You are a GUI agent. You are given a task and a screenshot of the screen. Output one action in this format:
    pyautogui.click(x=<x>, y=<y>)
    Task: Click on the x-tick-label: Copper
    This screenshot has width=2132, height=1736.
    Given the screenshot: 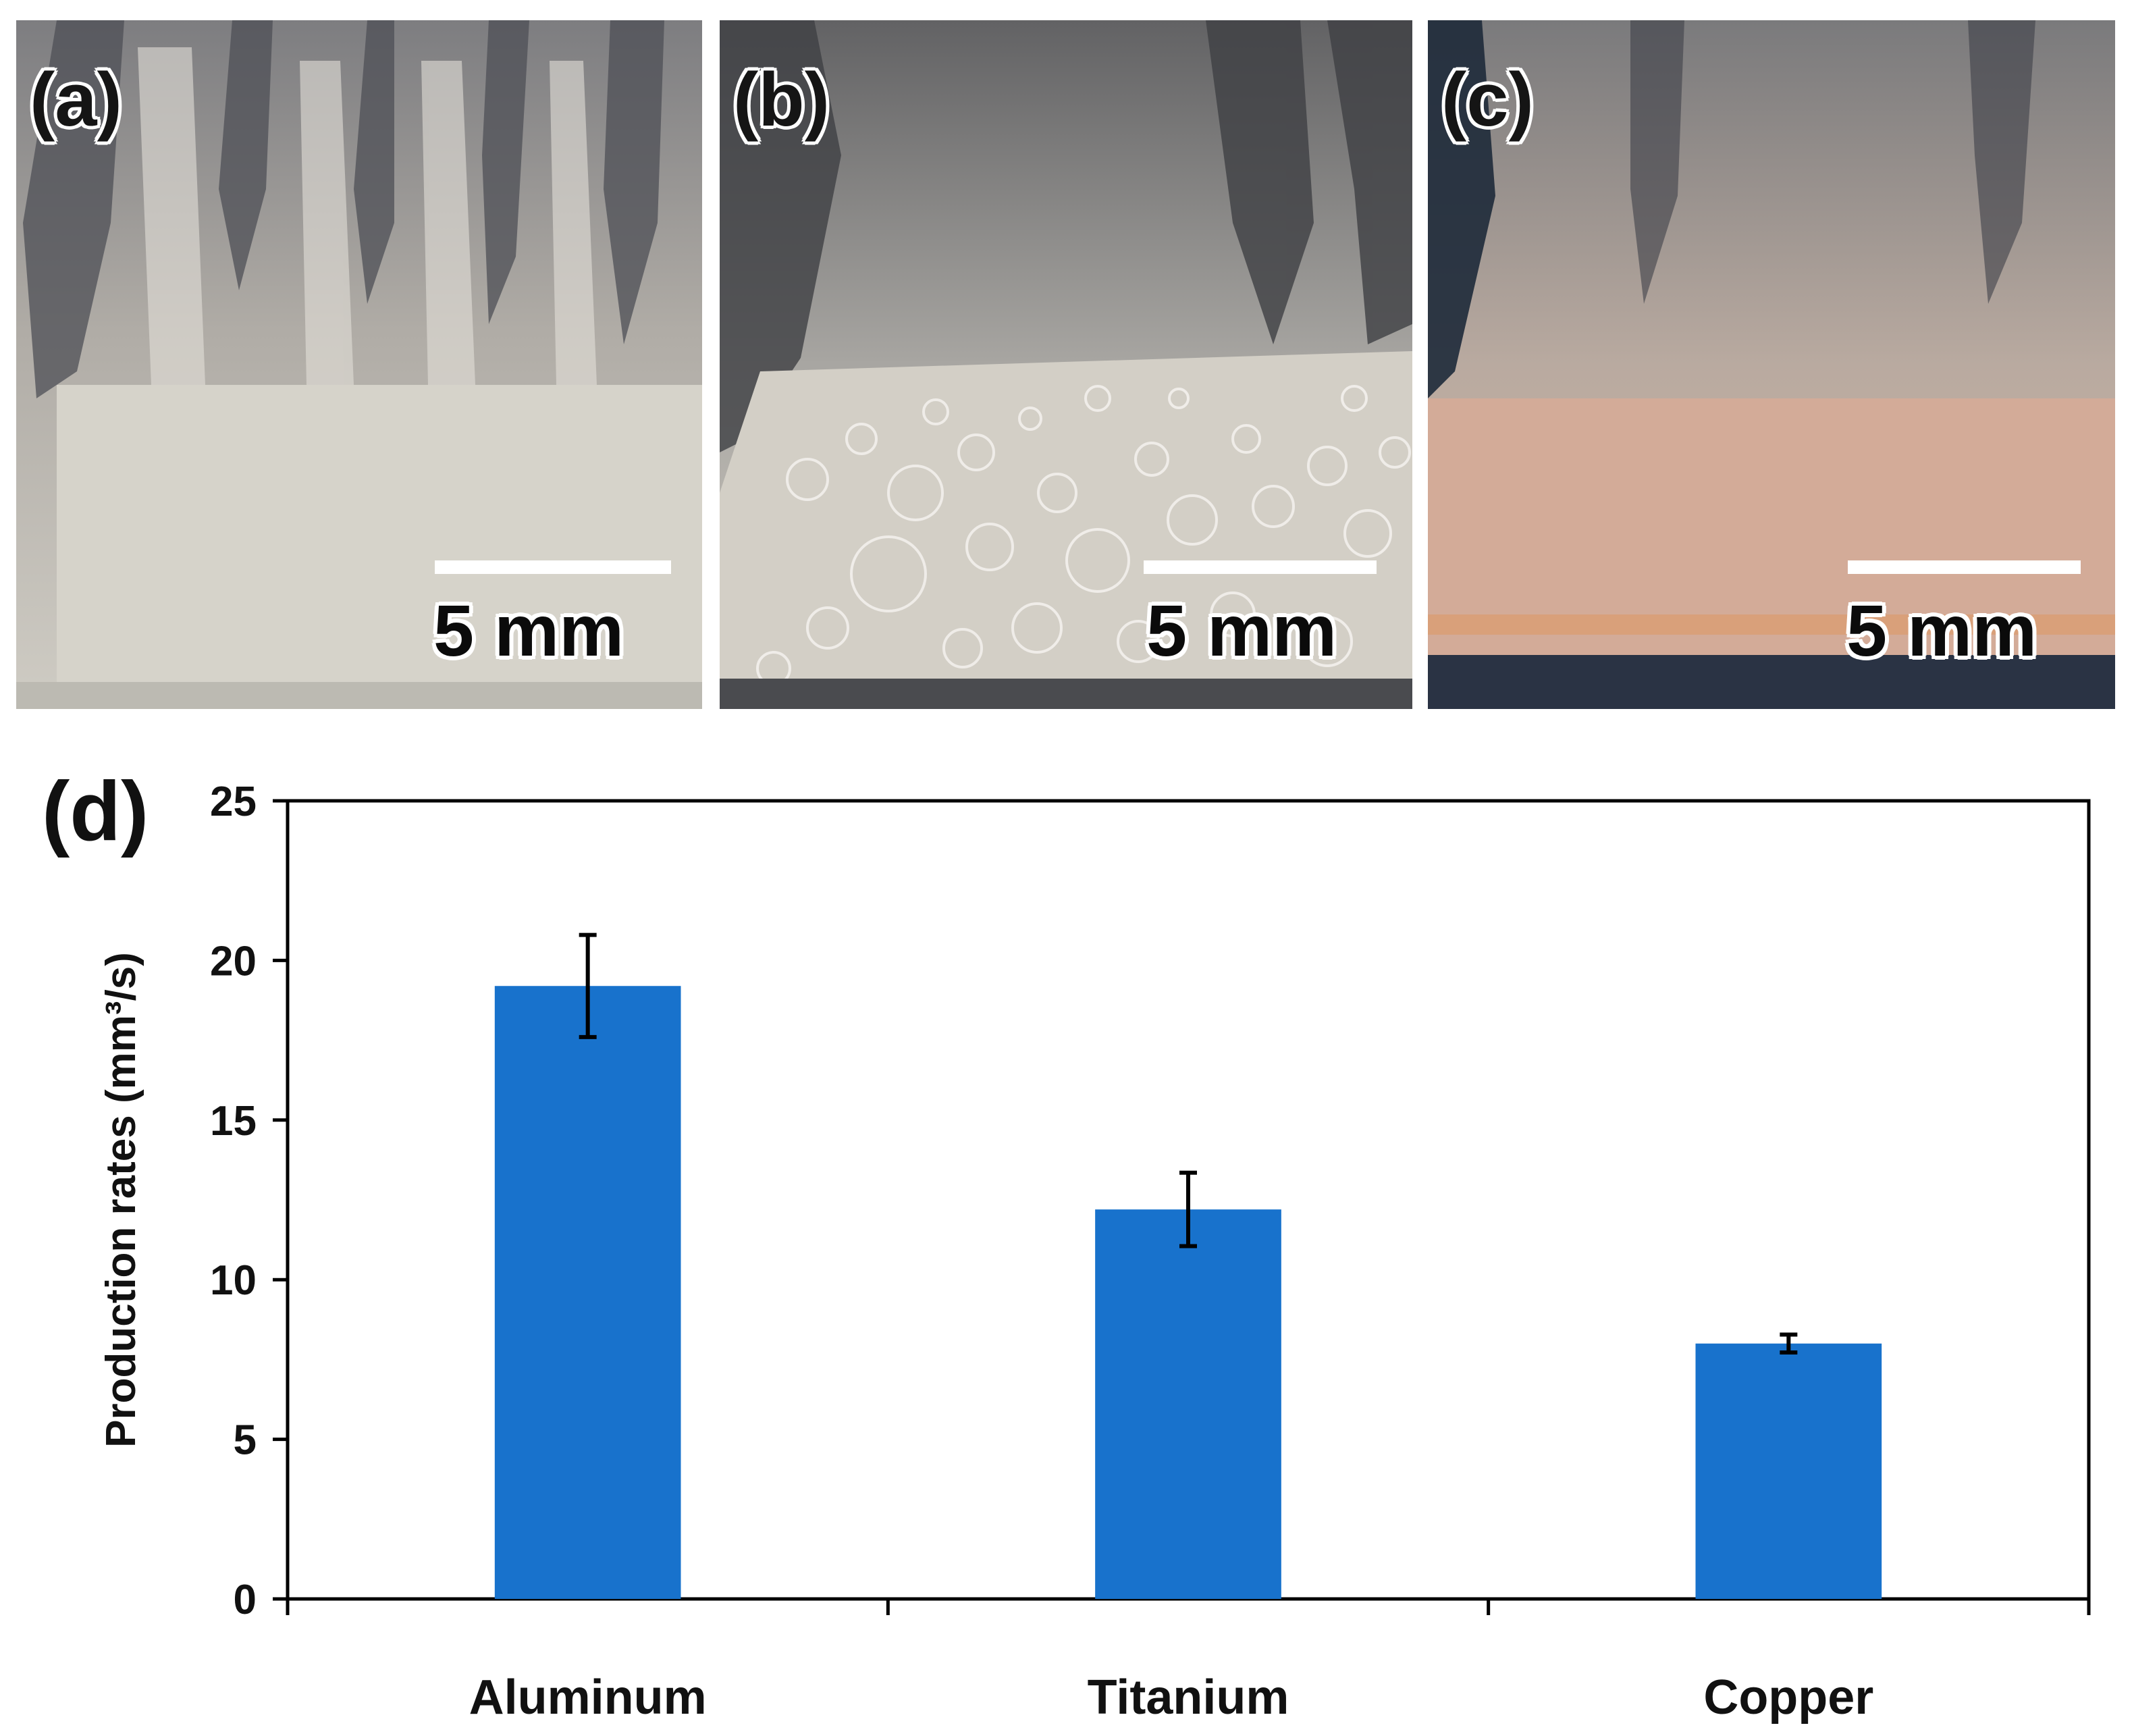 What is the action you would take?
    pyautogui.click(x=1788, y=1698)
    